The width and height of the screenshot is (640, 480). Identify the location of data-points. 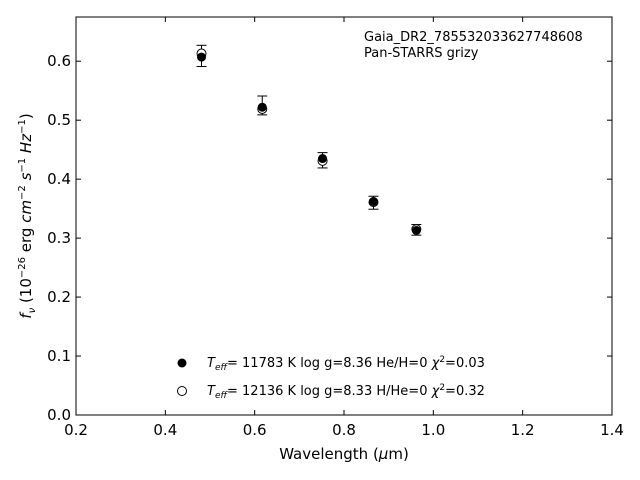
(309, 141).